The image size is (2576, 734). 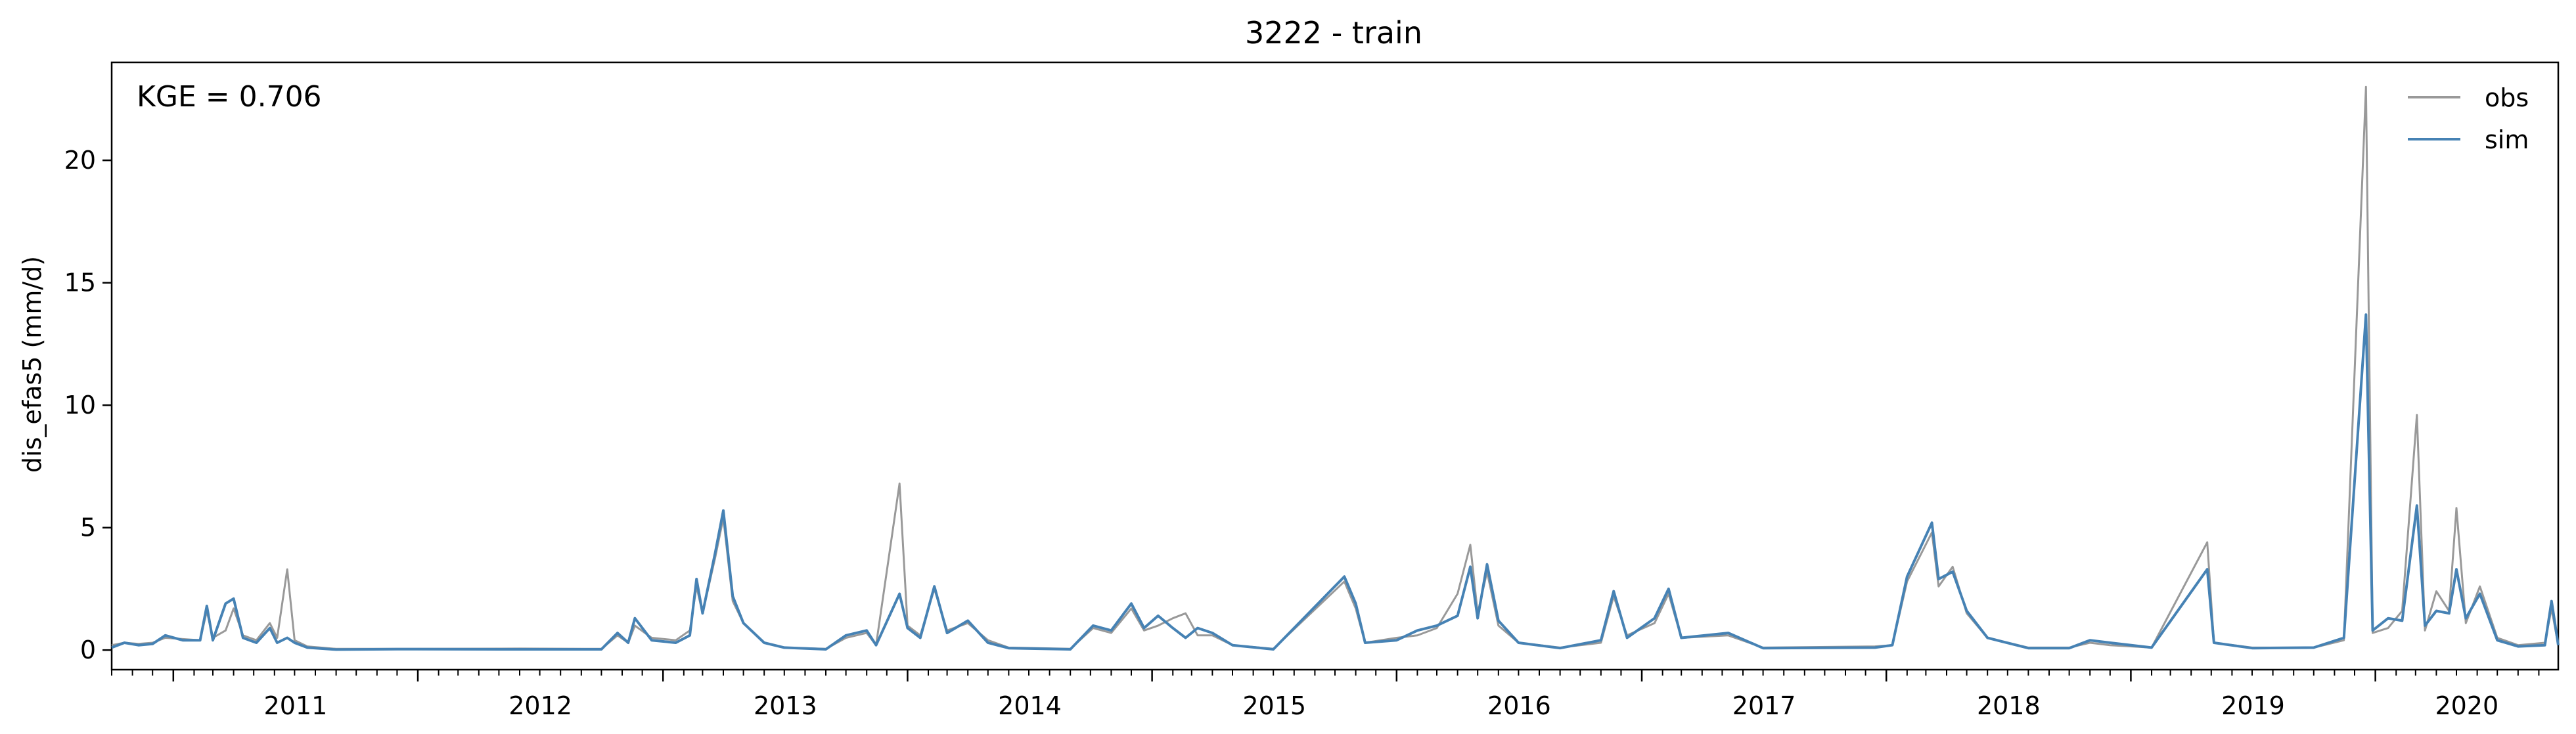 What do you see at coordinates (1764, 705) in the screenshot?
I see `x-tick-label: 2017` at bounding box center [1764, 705].